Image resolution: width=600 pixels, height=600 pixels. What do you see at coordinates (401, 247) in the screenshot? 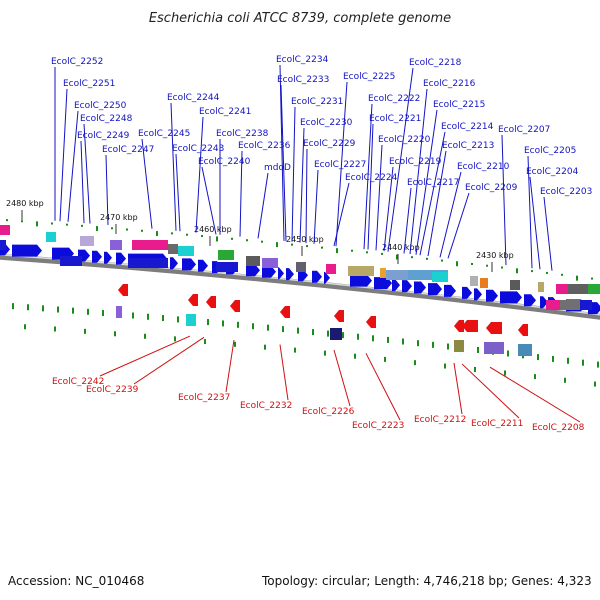
I see `kbp-tick-label: 2440 kbp` at bounding box center [401, 247].